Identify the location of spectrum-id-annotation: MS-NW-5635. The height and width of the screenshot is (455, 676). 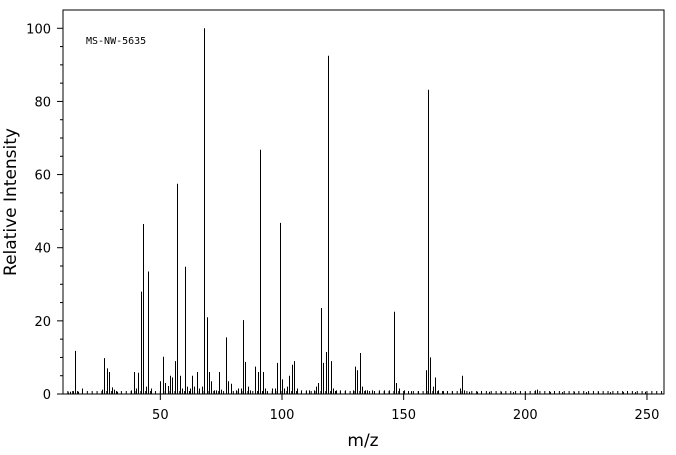
(116, 41).